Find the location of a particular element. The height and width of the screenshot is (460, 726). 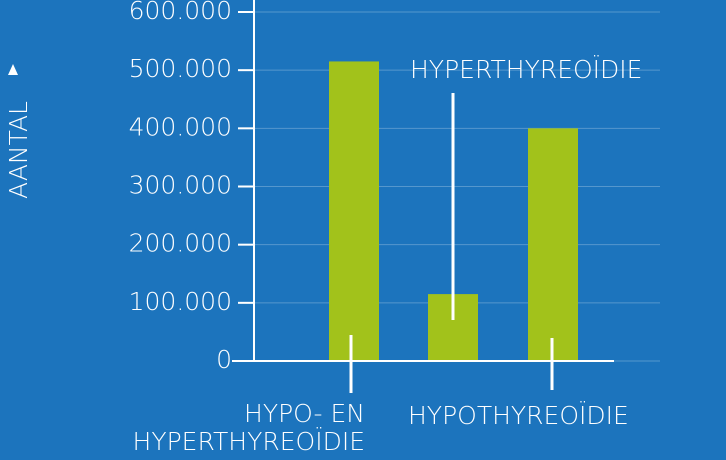

y-tick-label: 500.000 is located at coordinates (180, 68).